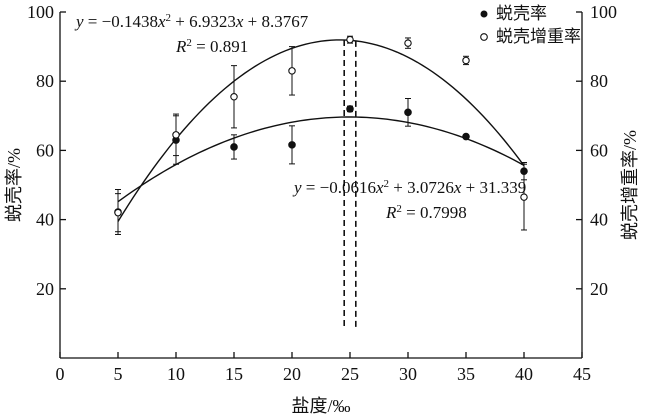  Describe the element at coordinates (176, 374) in the screenshot. I see `x-tick-label-2: 10` at that location.